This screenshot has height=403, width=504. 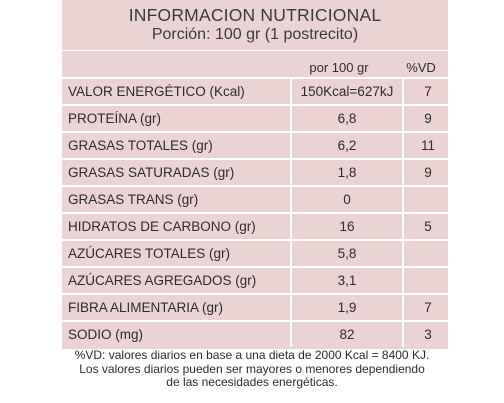 I want to click on nutrient-value: 1,9, so click(x=346, y=307).